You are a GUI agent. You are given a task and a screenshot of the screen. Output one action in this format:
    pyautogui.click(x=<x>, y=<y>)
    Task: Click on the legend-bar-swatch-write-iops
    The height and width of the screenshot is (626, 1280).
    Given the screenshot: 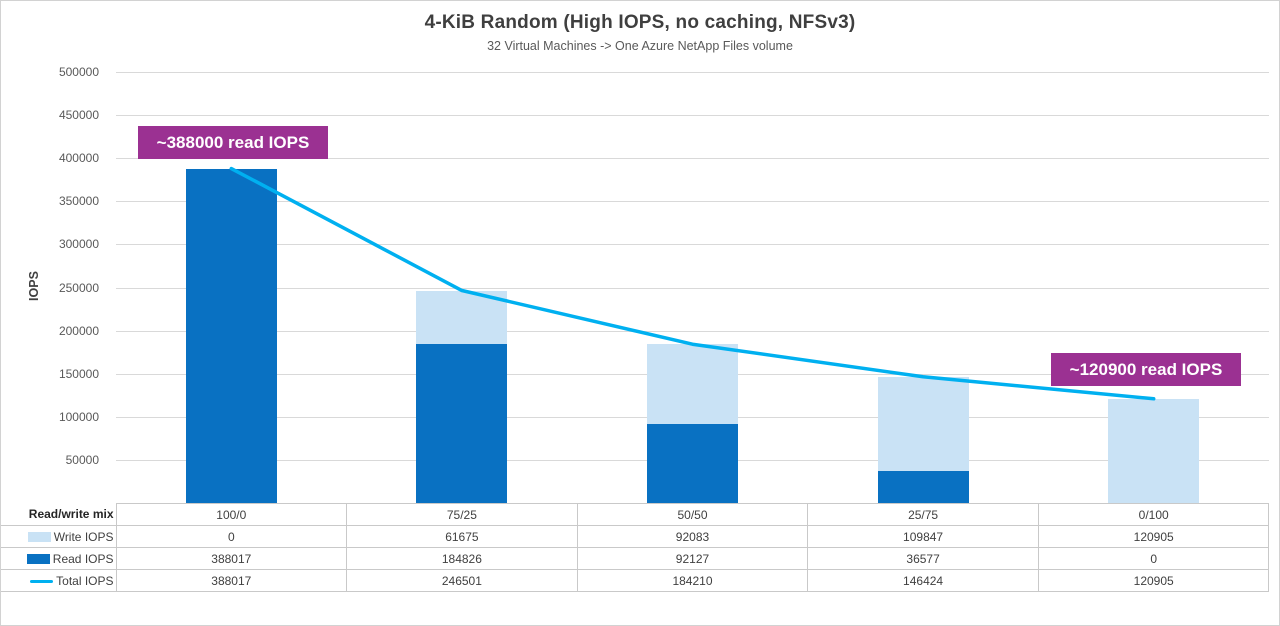 What is the action you would take?
    pyautogui.click(x=39, y=536)
    